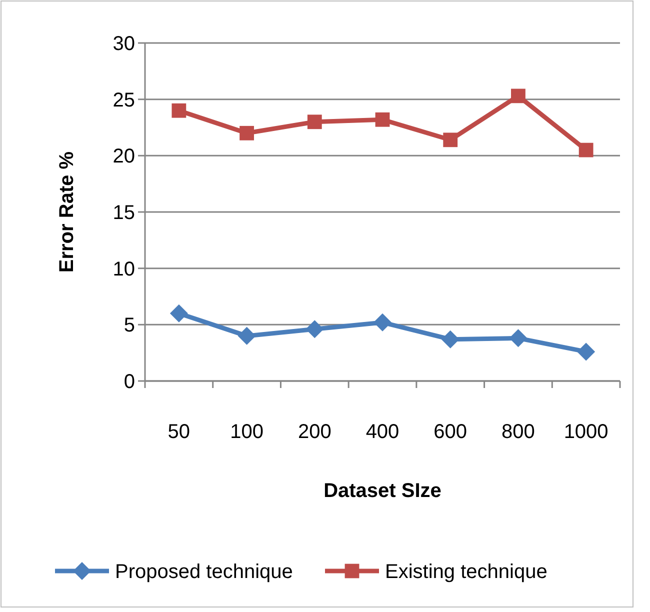 This screenshot has width=650, height=612. Describe the element at coordinates (247, 432) in the screenshot. I see `x-tick-label: 100` at that location.